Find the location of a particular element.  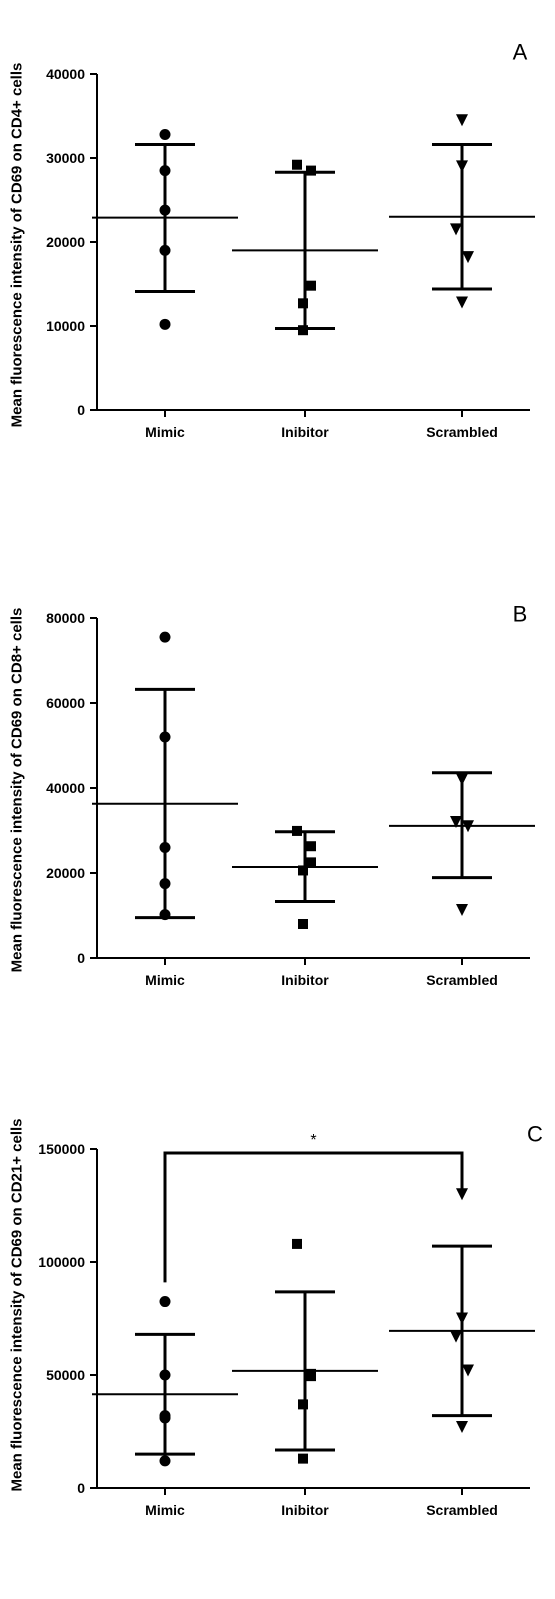

panel-label: A is located at coordinates (520, 52).